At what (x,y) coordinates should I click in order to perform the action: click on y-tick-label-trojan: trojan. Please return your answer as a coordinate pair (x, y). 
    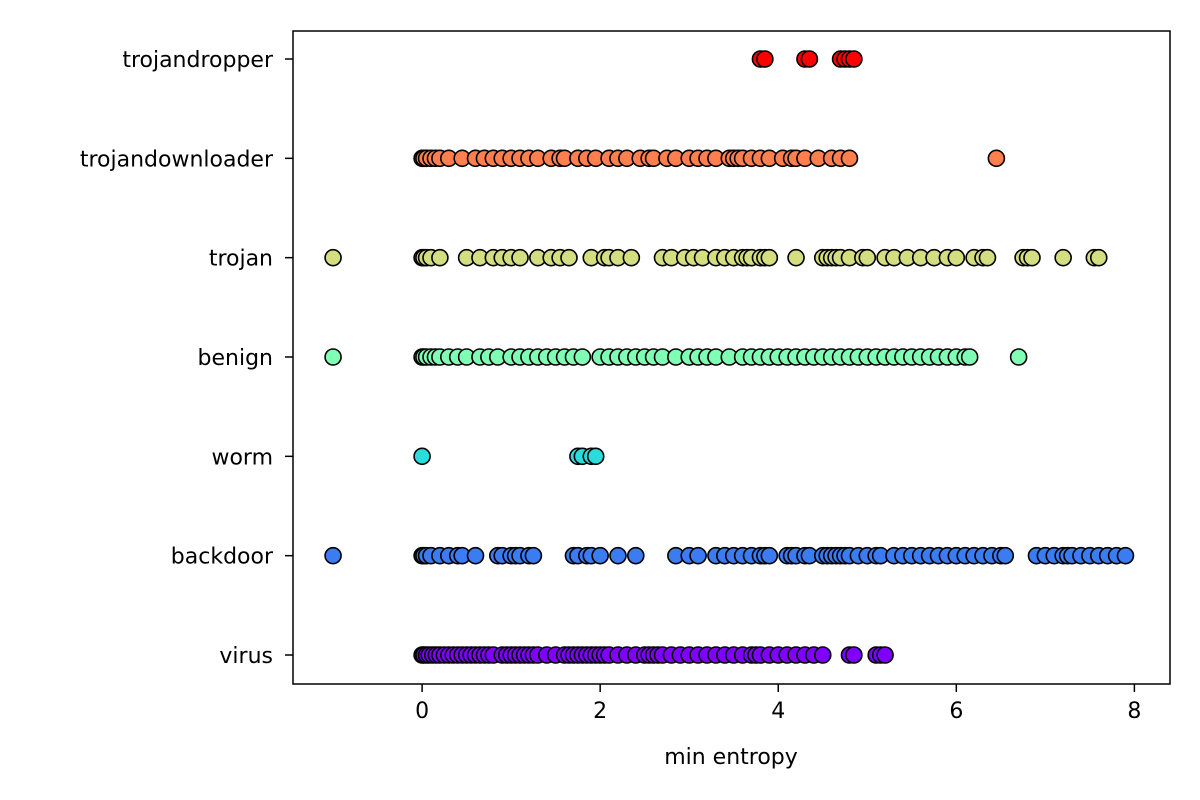
    Looking at the image, I should click on (241, 259).